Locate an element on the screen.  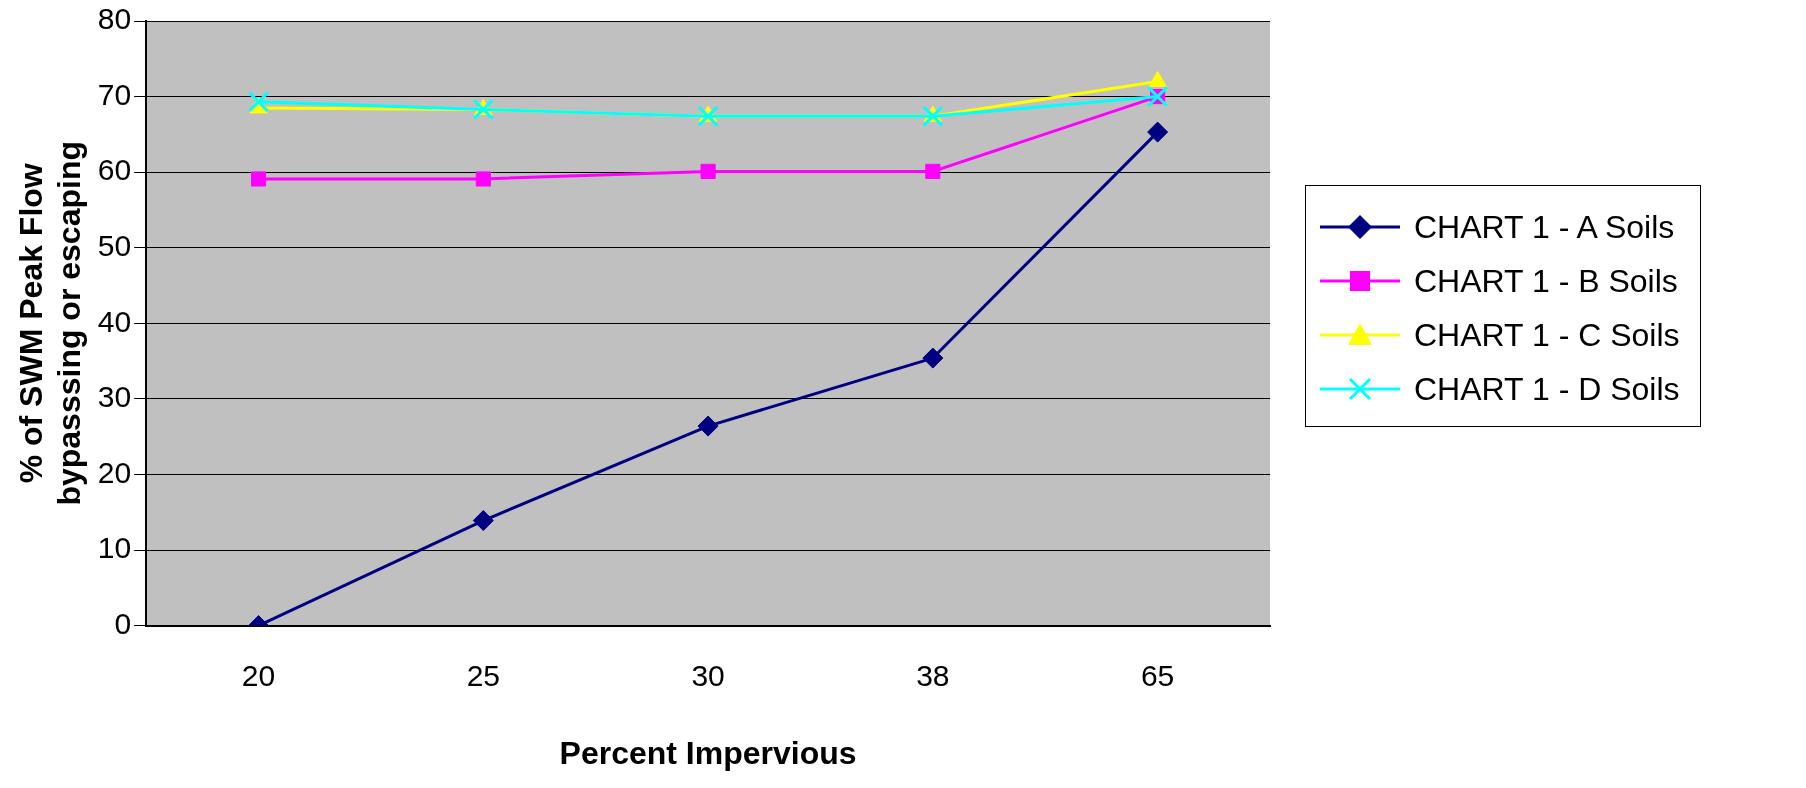
y-tick-label: 20 is located at coordinates (114, 472).